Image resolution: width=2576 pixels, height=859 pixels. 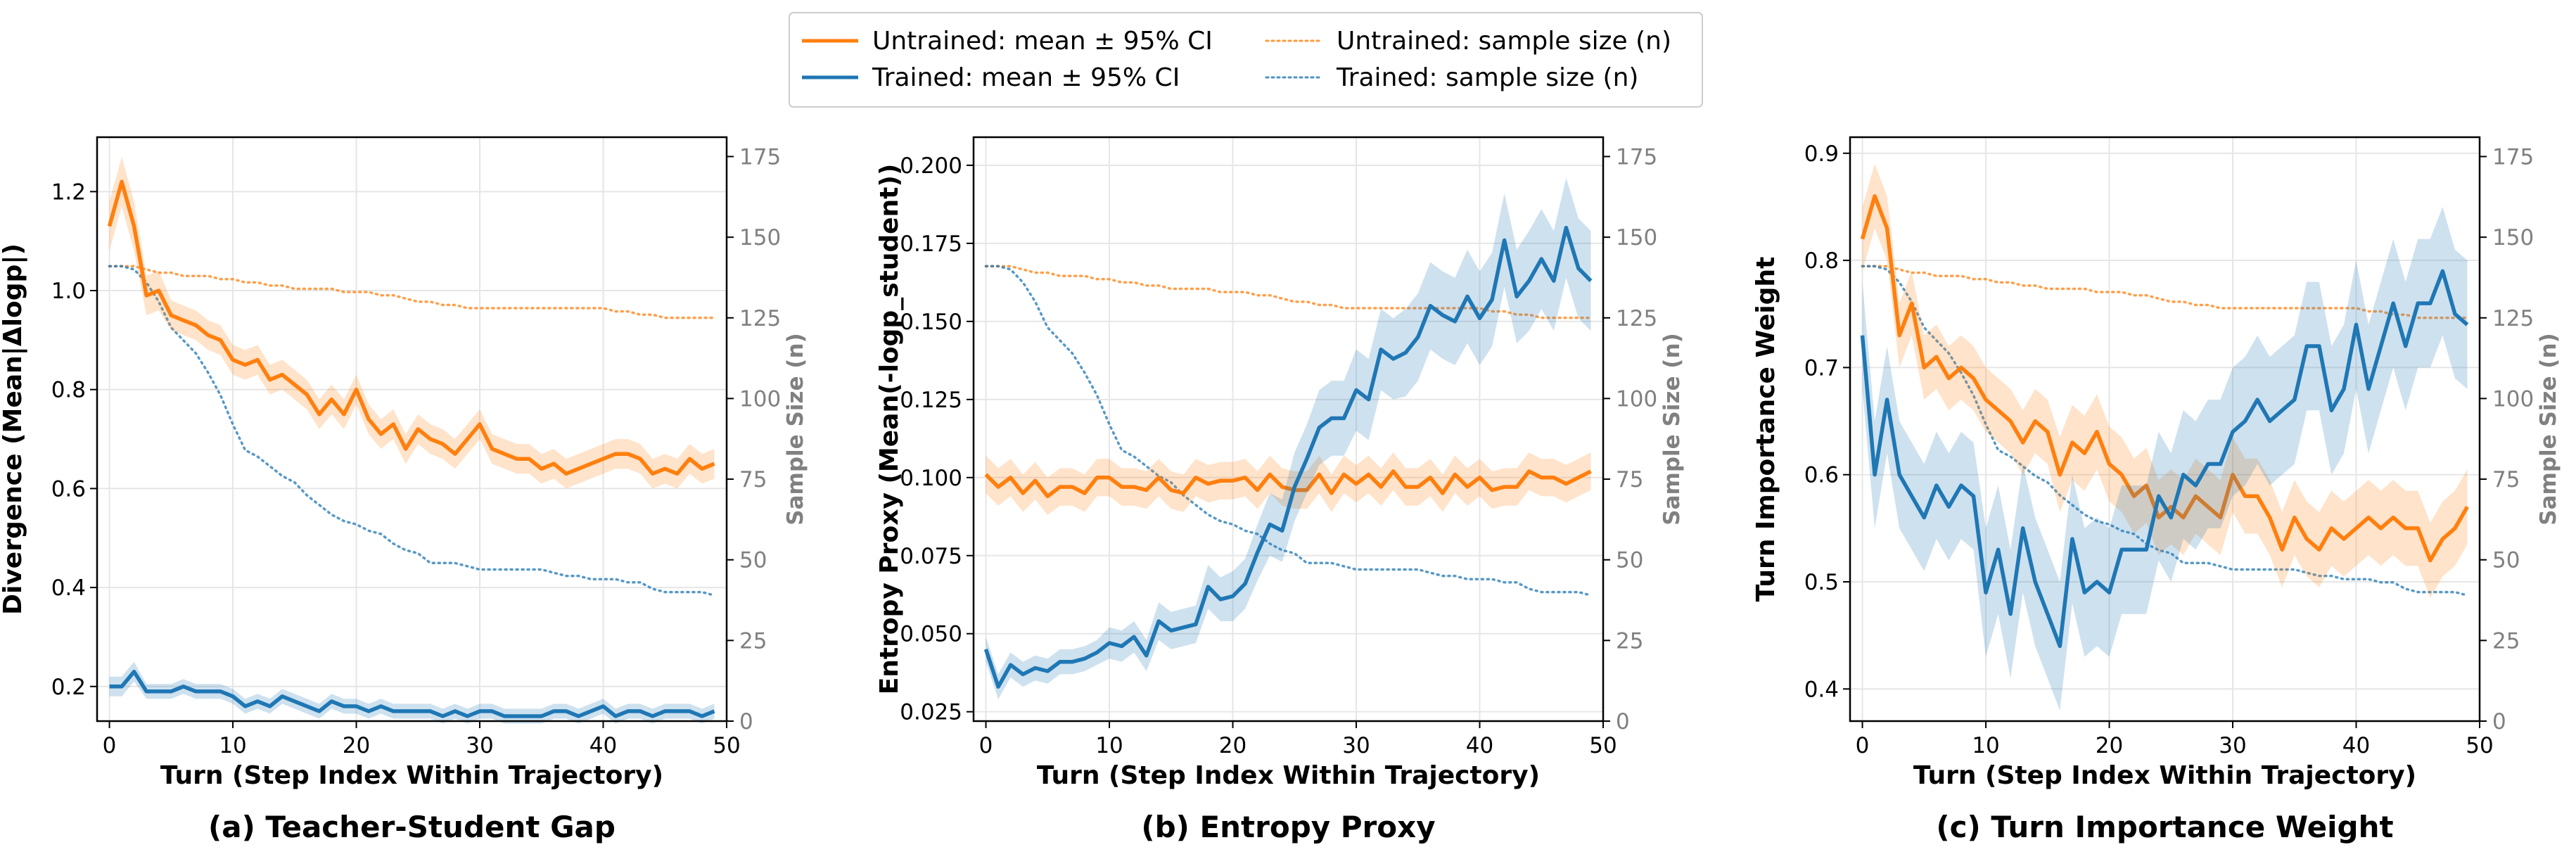 What do you see at coordinates (68, 687) in the screenshot?
I see `y-tick-label: 0.2` at bounding box center [68, 687].